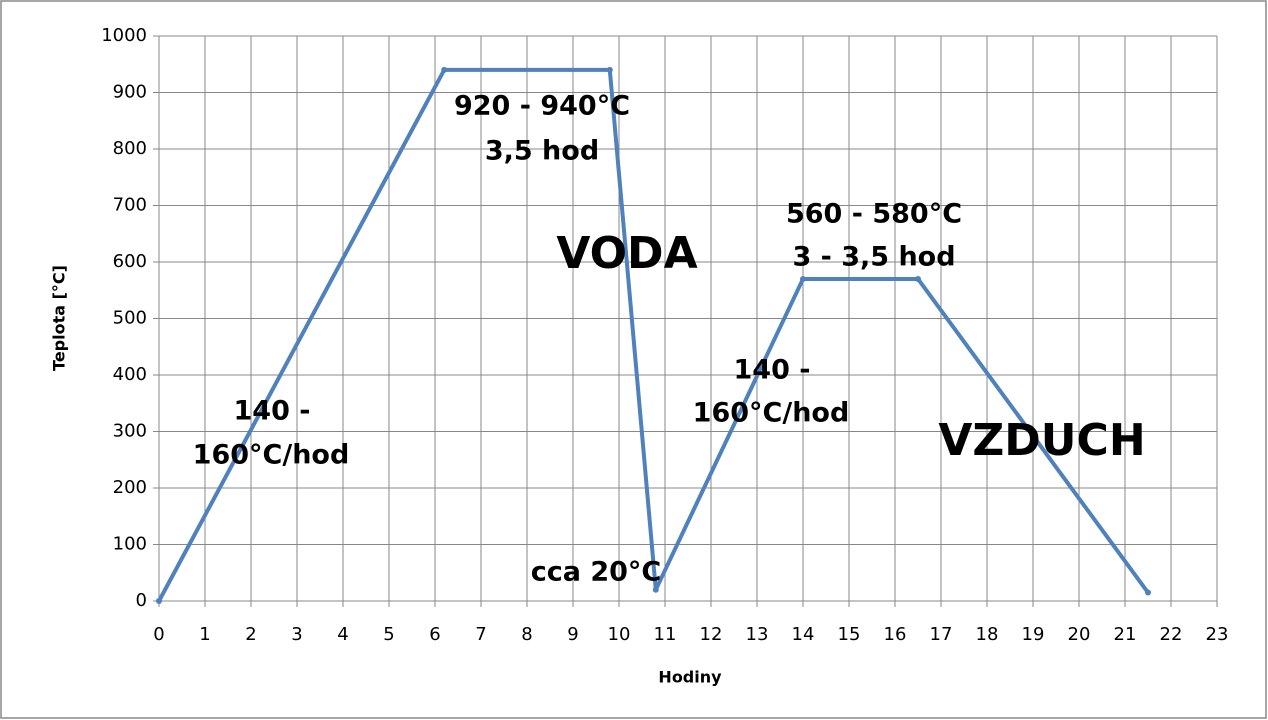 The image size is (1268, 720). Describe the element at coordinates (690, 677) in the screenshot. I see `x-axis-title: Hodiny` at that location.